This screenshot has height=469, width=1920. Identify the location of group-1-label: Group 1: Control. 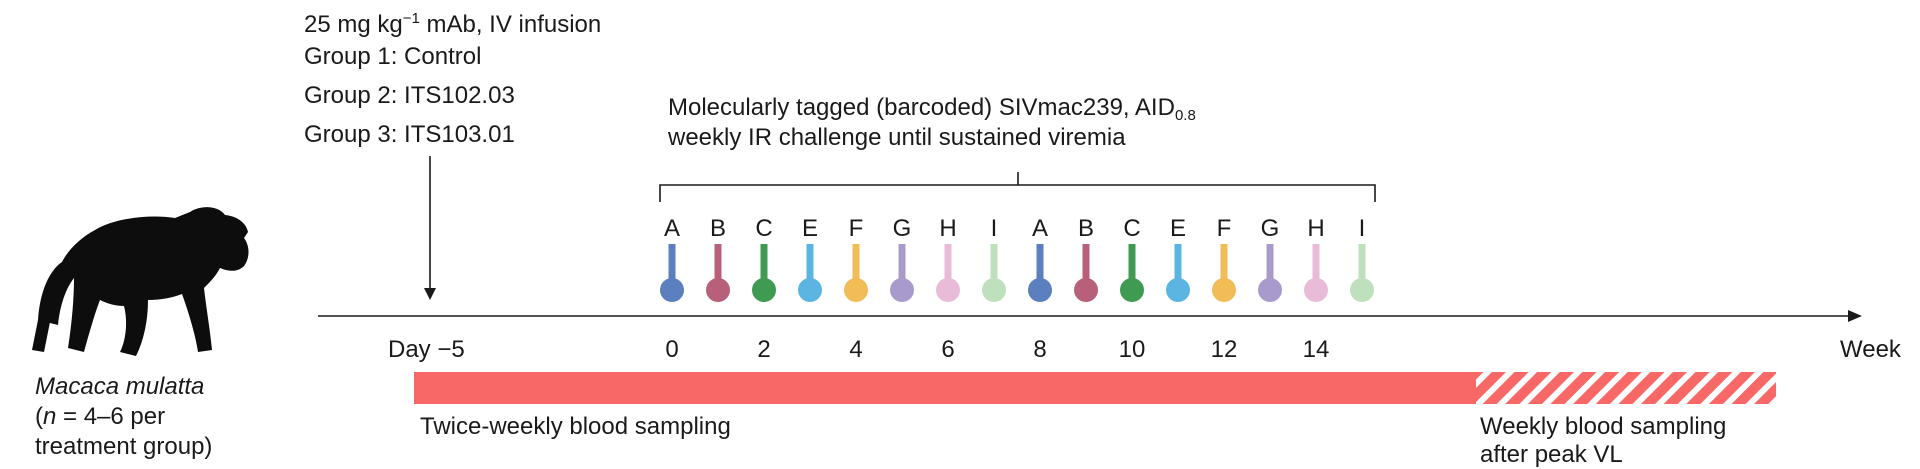
(393, 56).